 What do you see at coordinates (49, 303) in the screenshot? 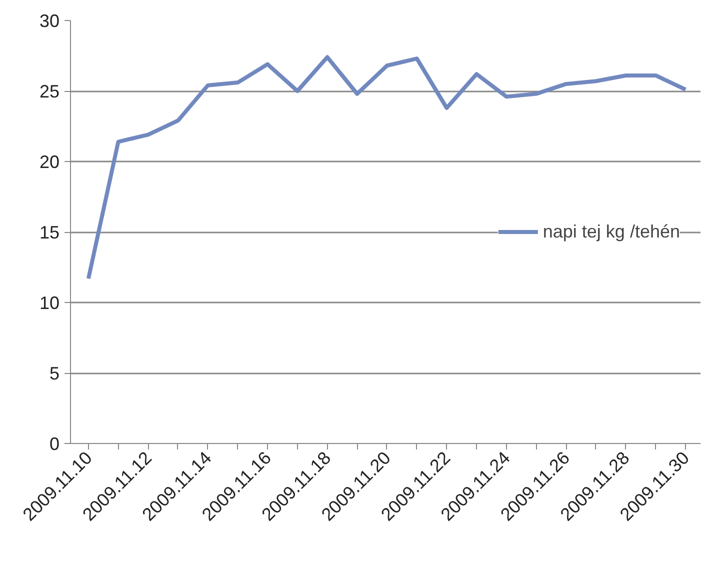
I see `y-tick-label: 10` at bounding box center [49, 303].